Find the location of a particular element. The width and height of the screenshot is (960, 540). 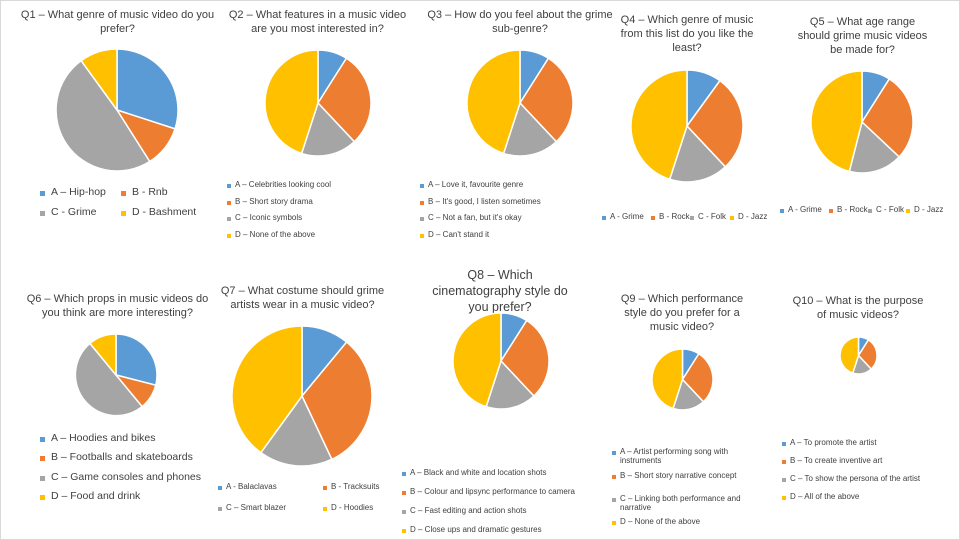

legend-item: A – Hoodies and bikes is located at coordinates (98, 438).